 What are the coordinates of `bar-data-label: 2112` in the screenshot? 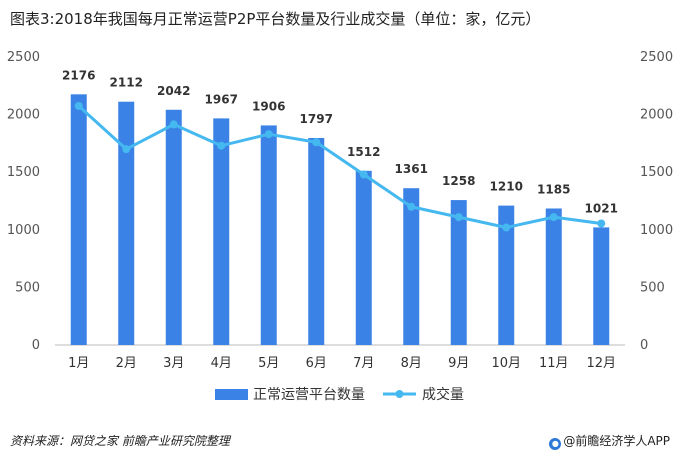 It's located at (126, 83).